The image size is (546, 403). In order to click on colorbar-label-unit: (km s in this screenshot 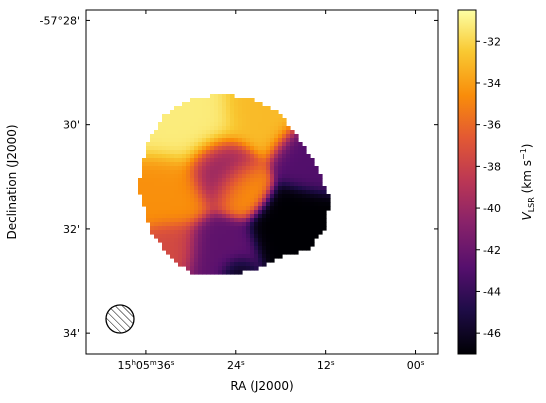, I will do `click(527, 178)`.